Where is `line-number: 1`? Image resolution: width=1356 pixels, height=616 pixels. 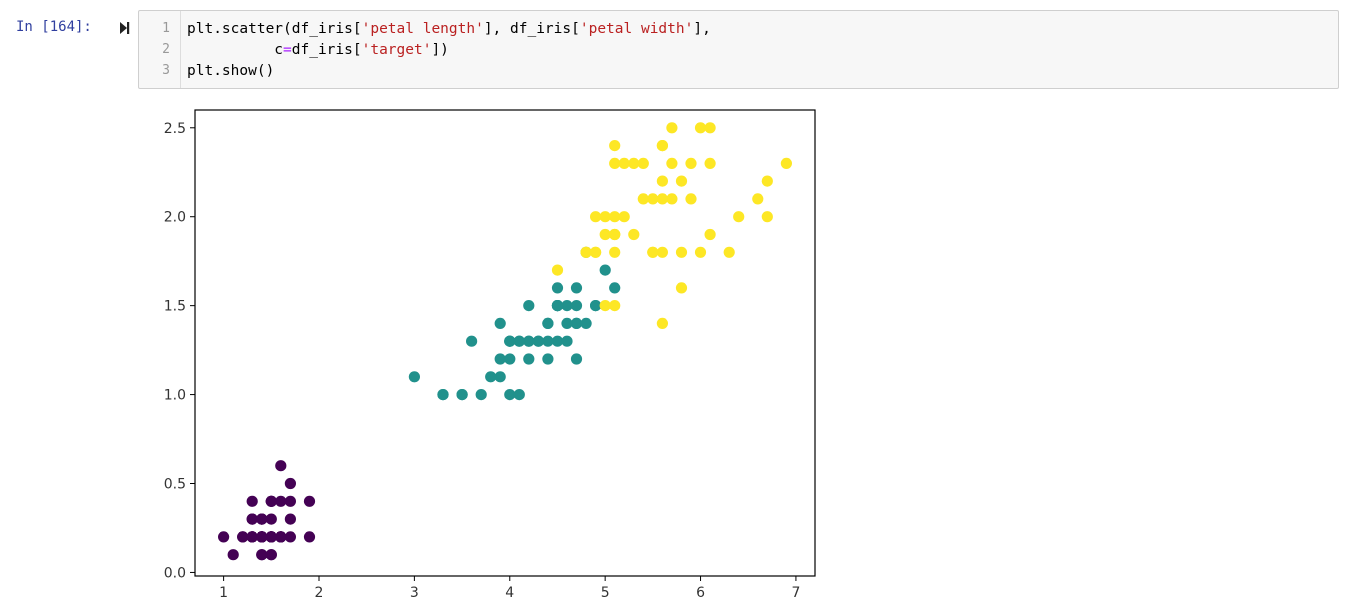
line-number: 1 is located at coordinates (166, 28).